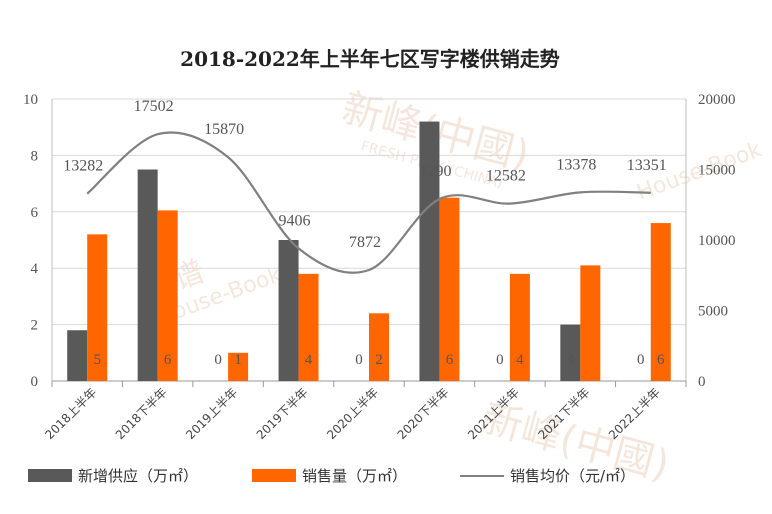 This screenshot has width=772, height=514. Describe the element at coordinates (97, 307) in the screenshot. I see `bar-sales-2018上半年` at that location.